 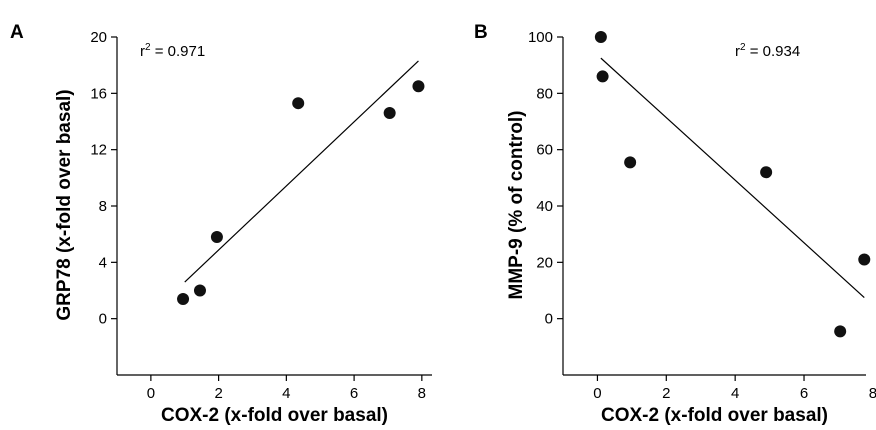 I want to click on panel-a-x-tick-label: 4, so click(x=286, y=393).